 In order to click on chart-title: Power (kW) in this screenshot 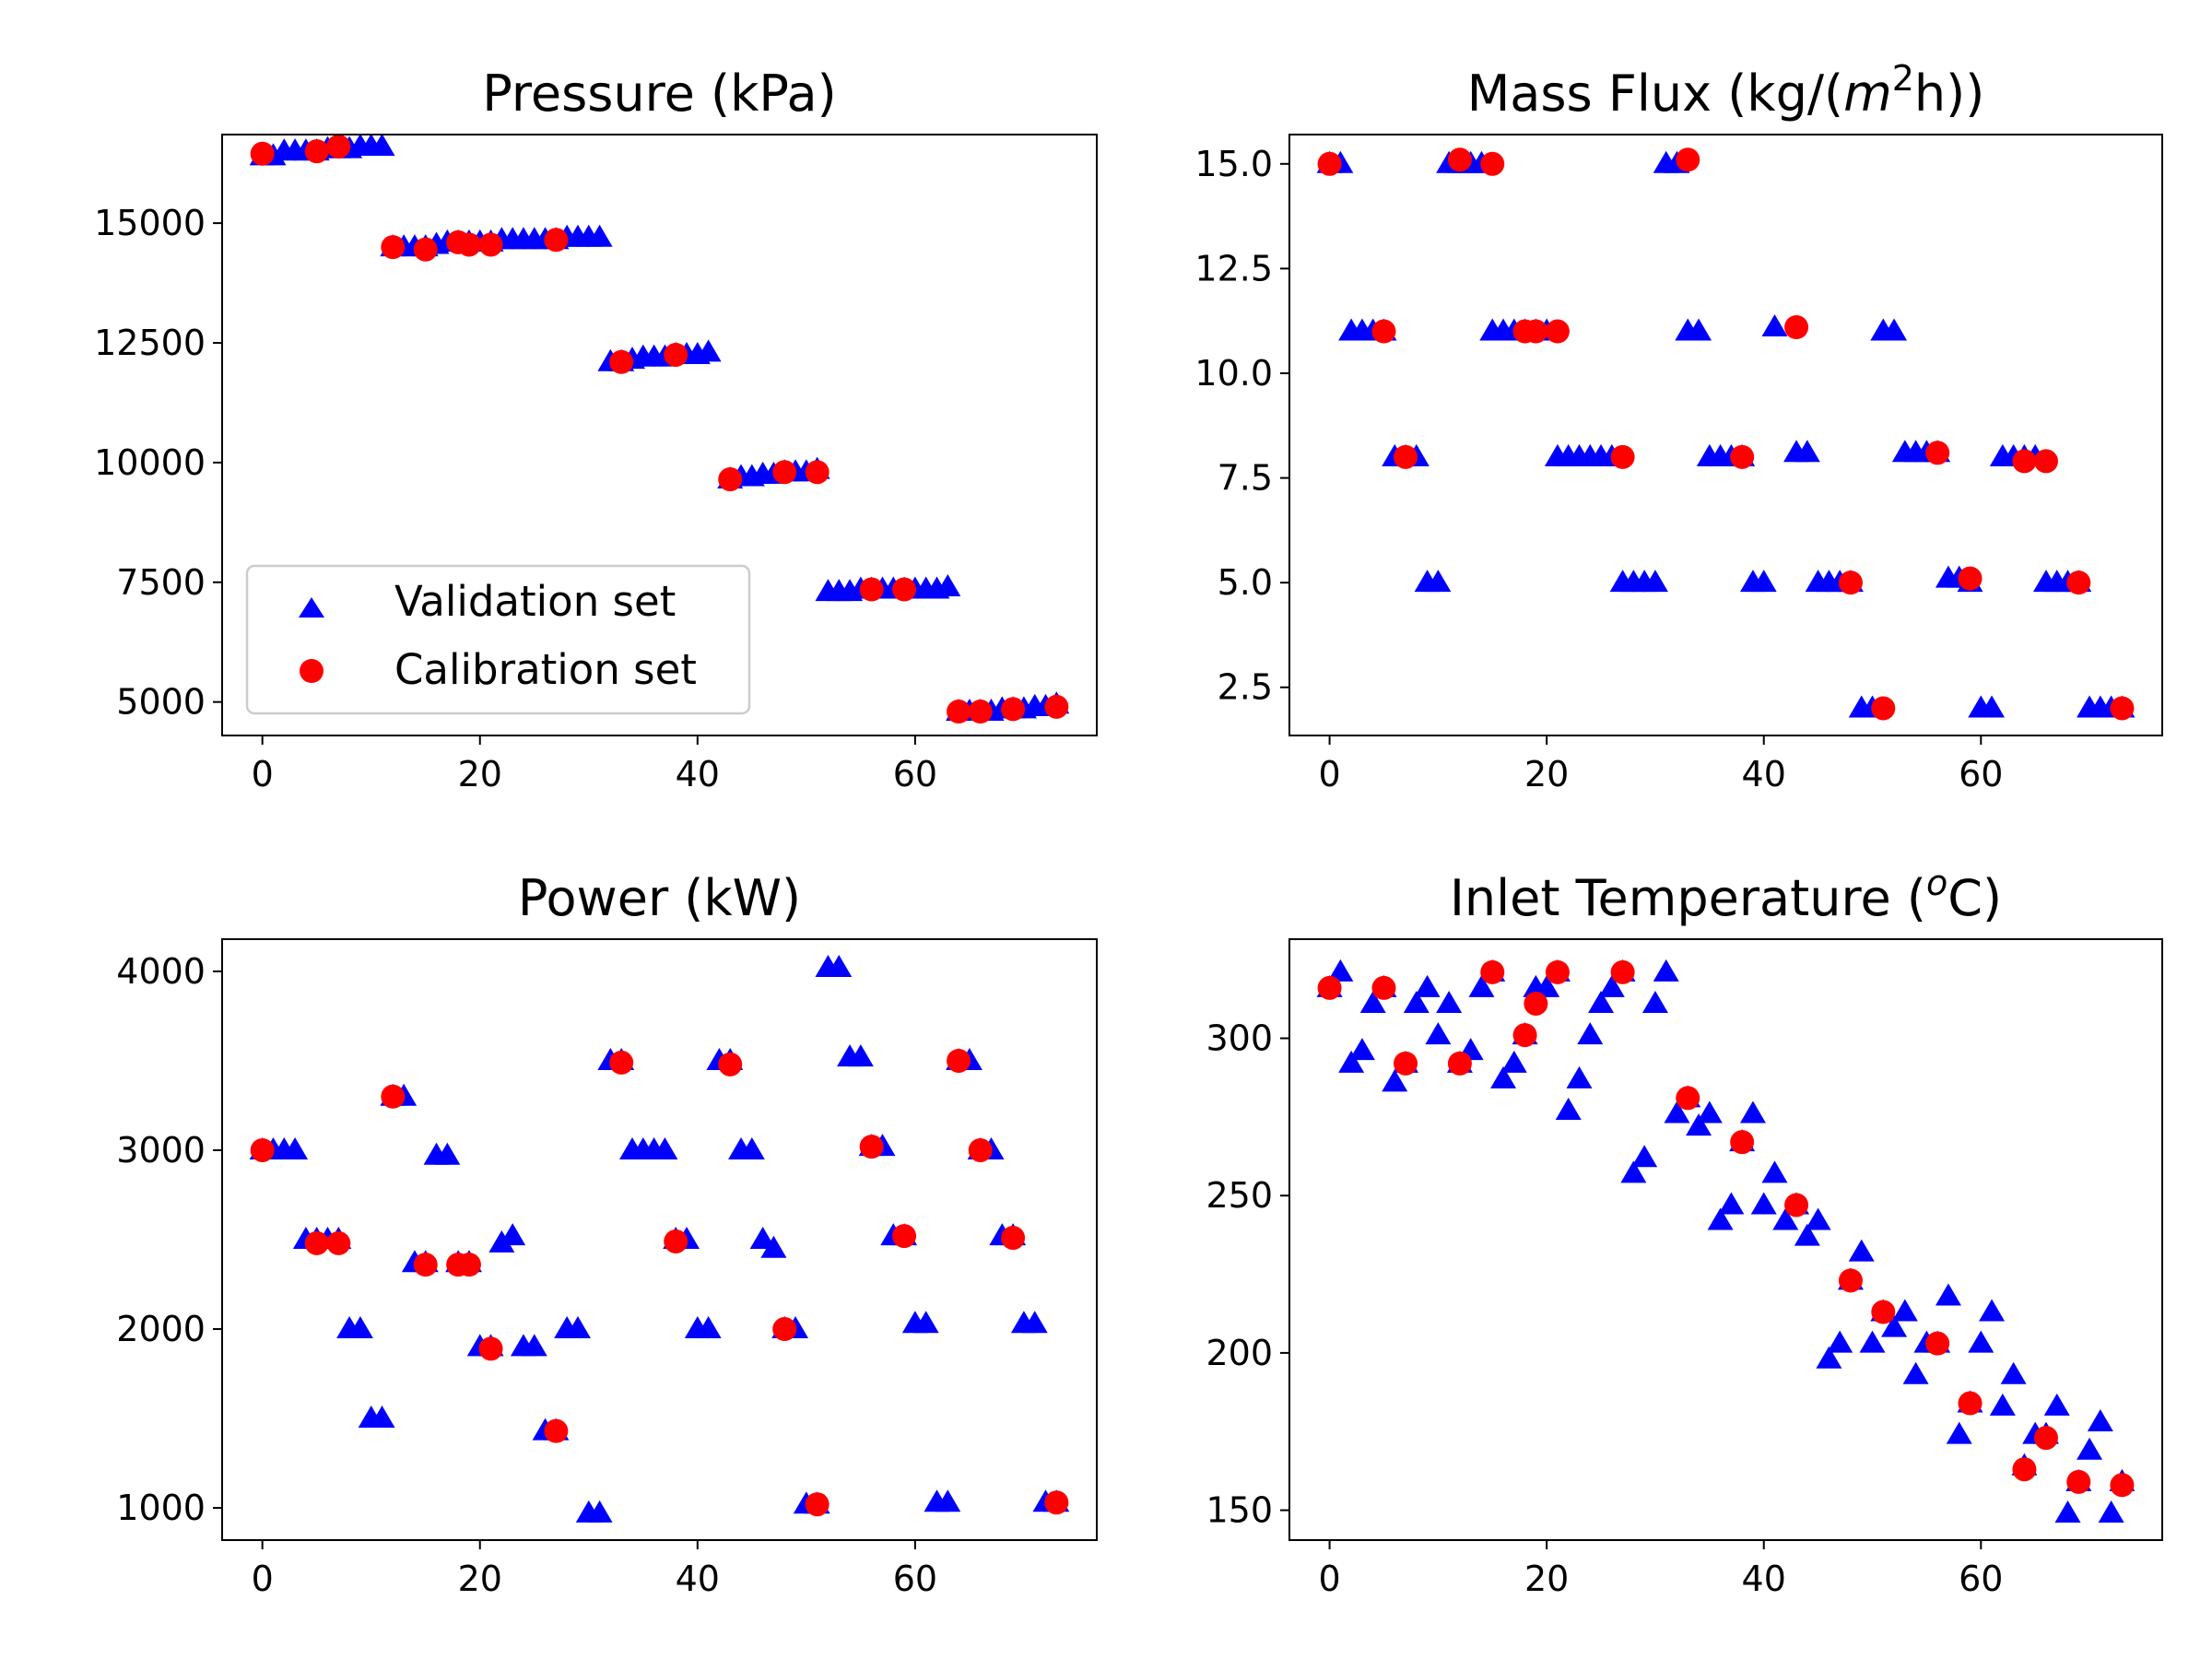, I will do `click(659, 898)`.